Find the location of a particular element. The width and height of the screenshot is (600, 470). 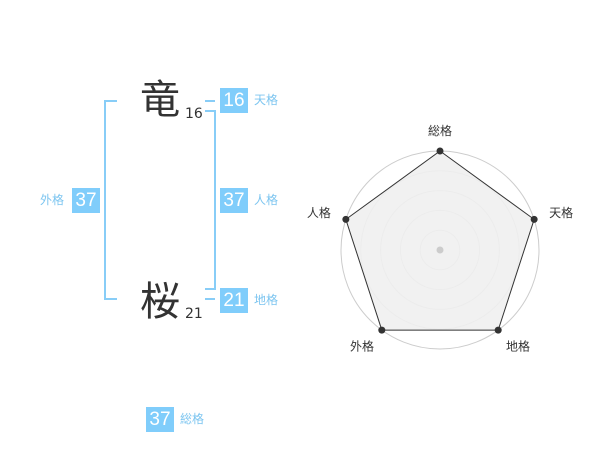

radar-center is located at coordinates (440, 250).